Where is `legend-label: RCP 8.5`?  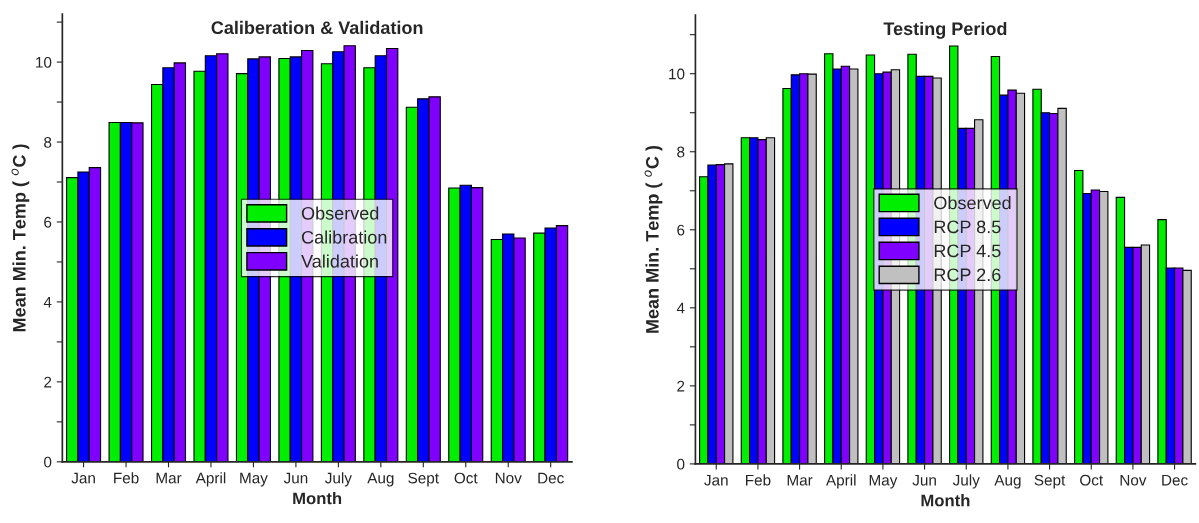 legend-label: RCP 8.5 is located at coordinates (967, 227).